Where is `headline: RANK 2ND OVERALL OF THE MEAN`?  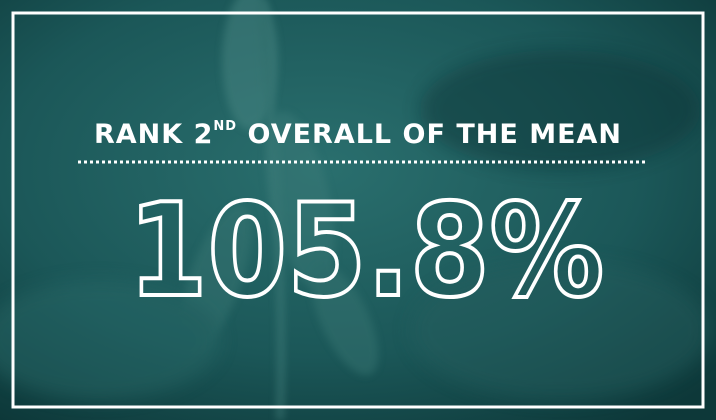
headline: RANK 2ND OVERALL OF THE MEAN is located at coordinates (358, 134).